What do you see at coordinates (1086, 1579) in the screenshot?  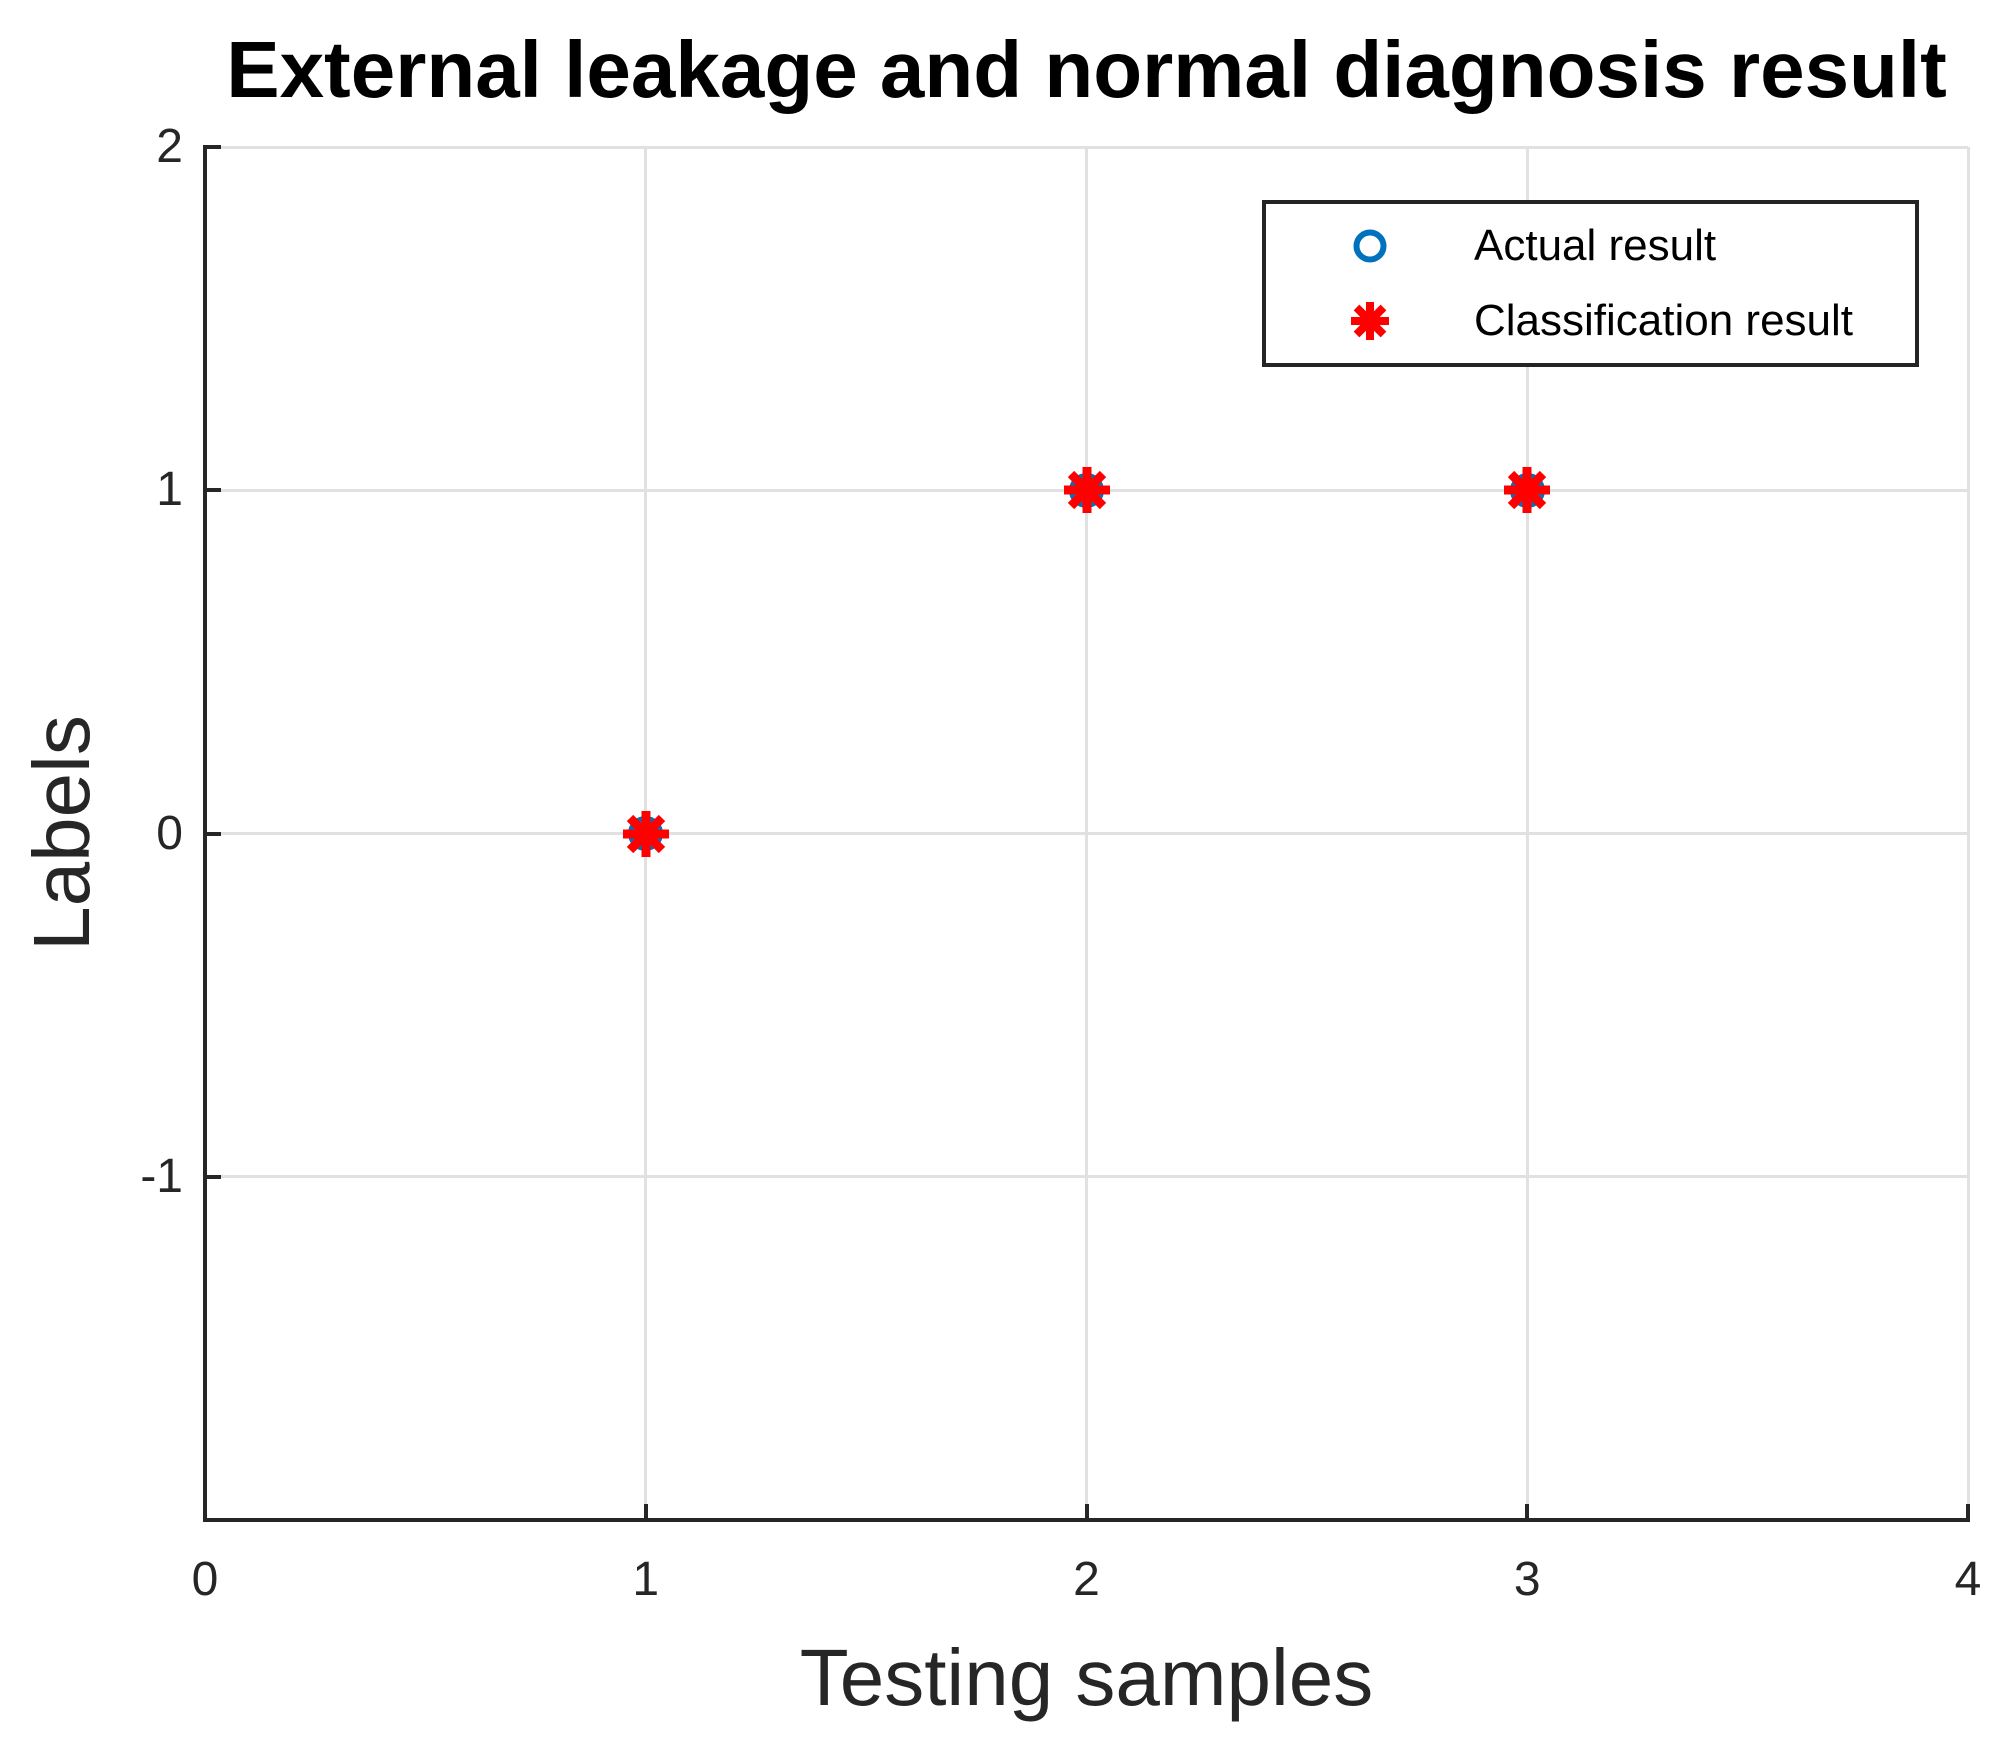 I see `x-tick-label-2: 2` at bounding box center [1086, 1579].